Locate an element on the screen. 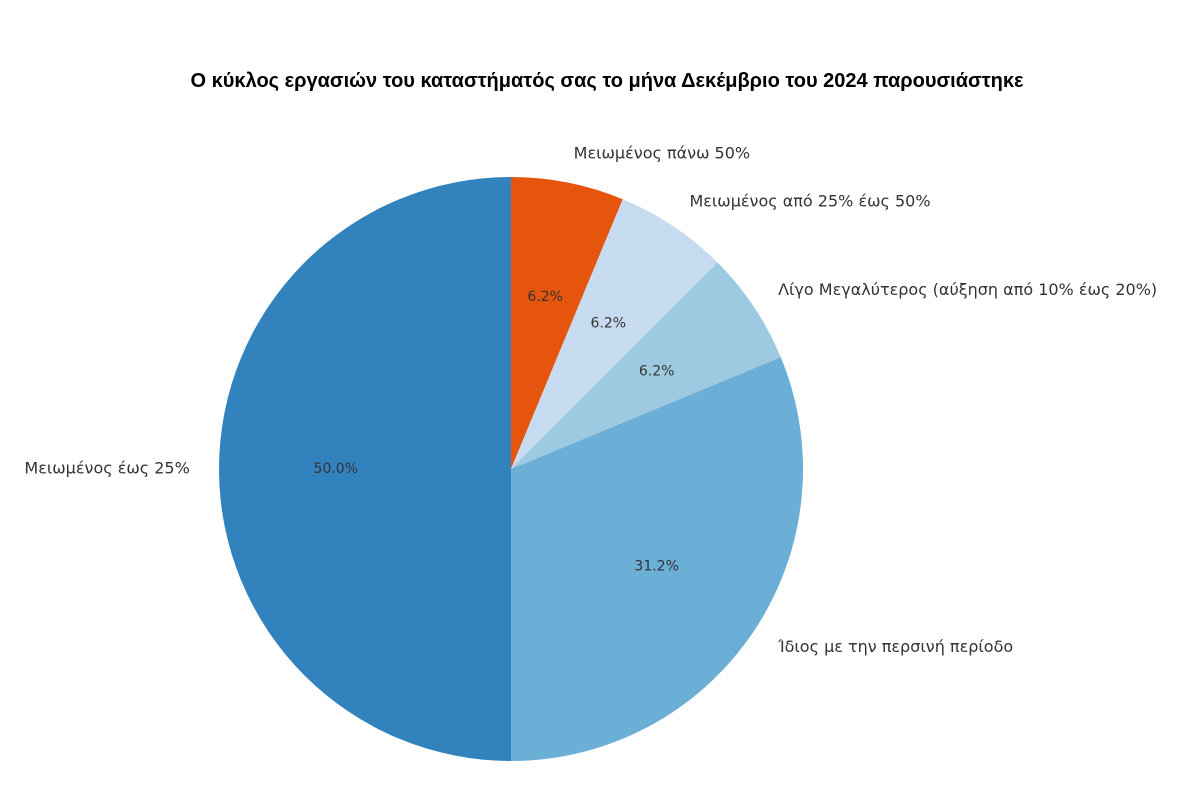  slice-percent-label: 31.2% is located at coordinates (656, 566).